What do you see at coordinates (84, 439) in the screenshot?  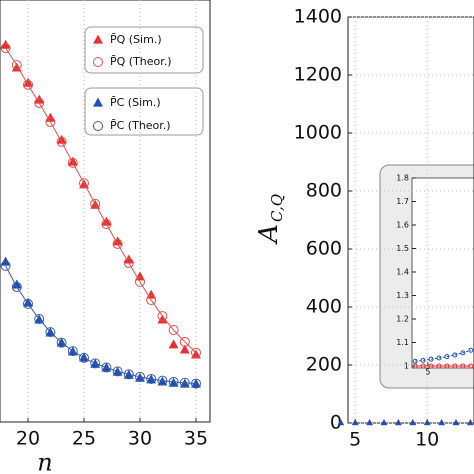 I see `x-tick-label: 25` at bounding box center [84, 439].